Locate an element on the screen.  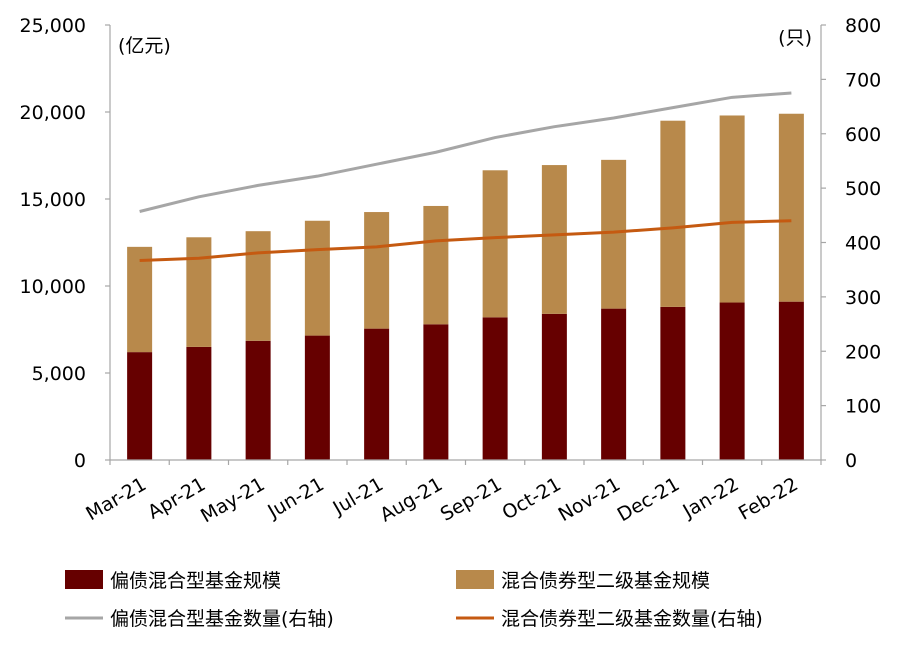
x-tick-label: Aug-21 is located at coordinates (411, 499).